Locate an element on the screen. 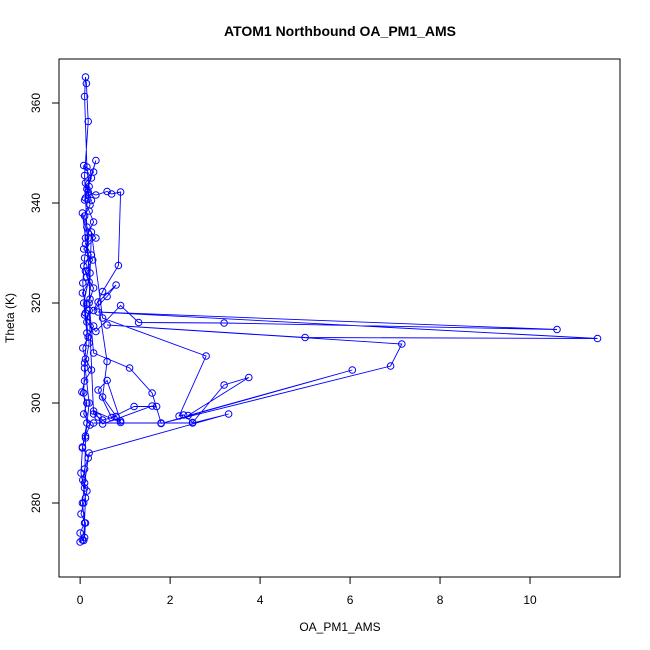  x-tick-label: 10 is located at coordinates (530, 600).